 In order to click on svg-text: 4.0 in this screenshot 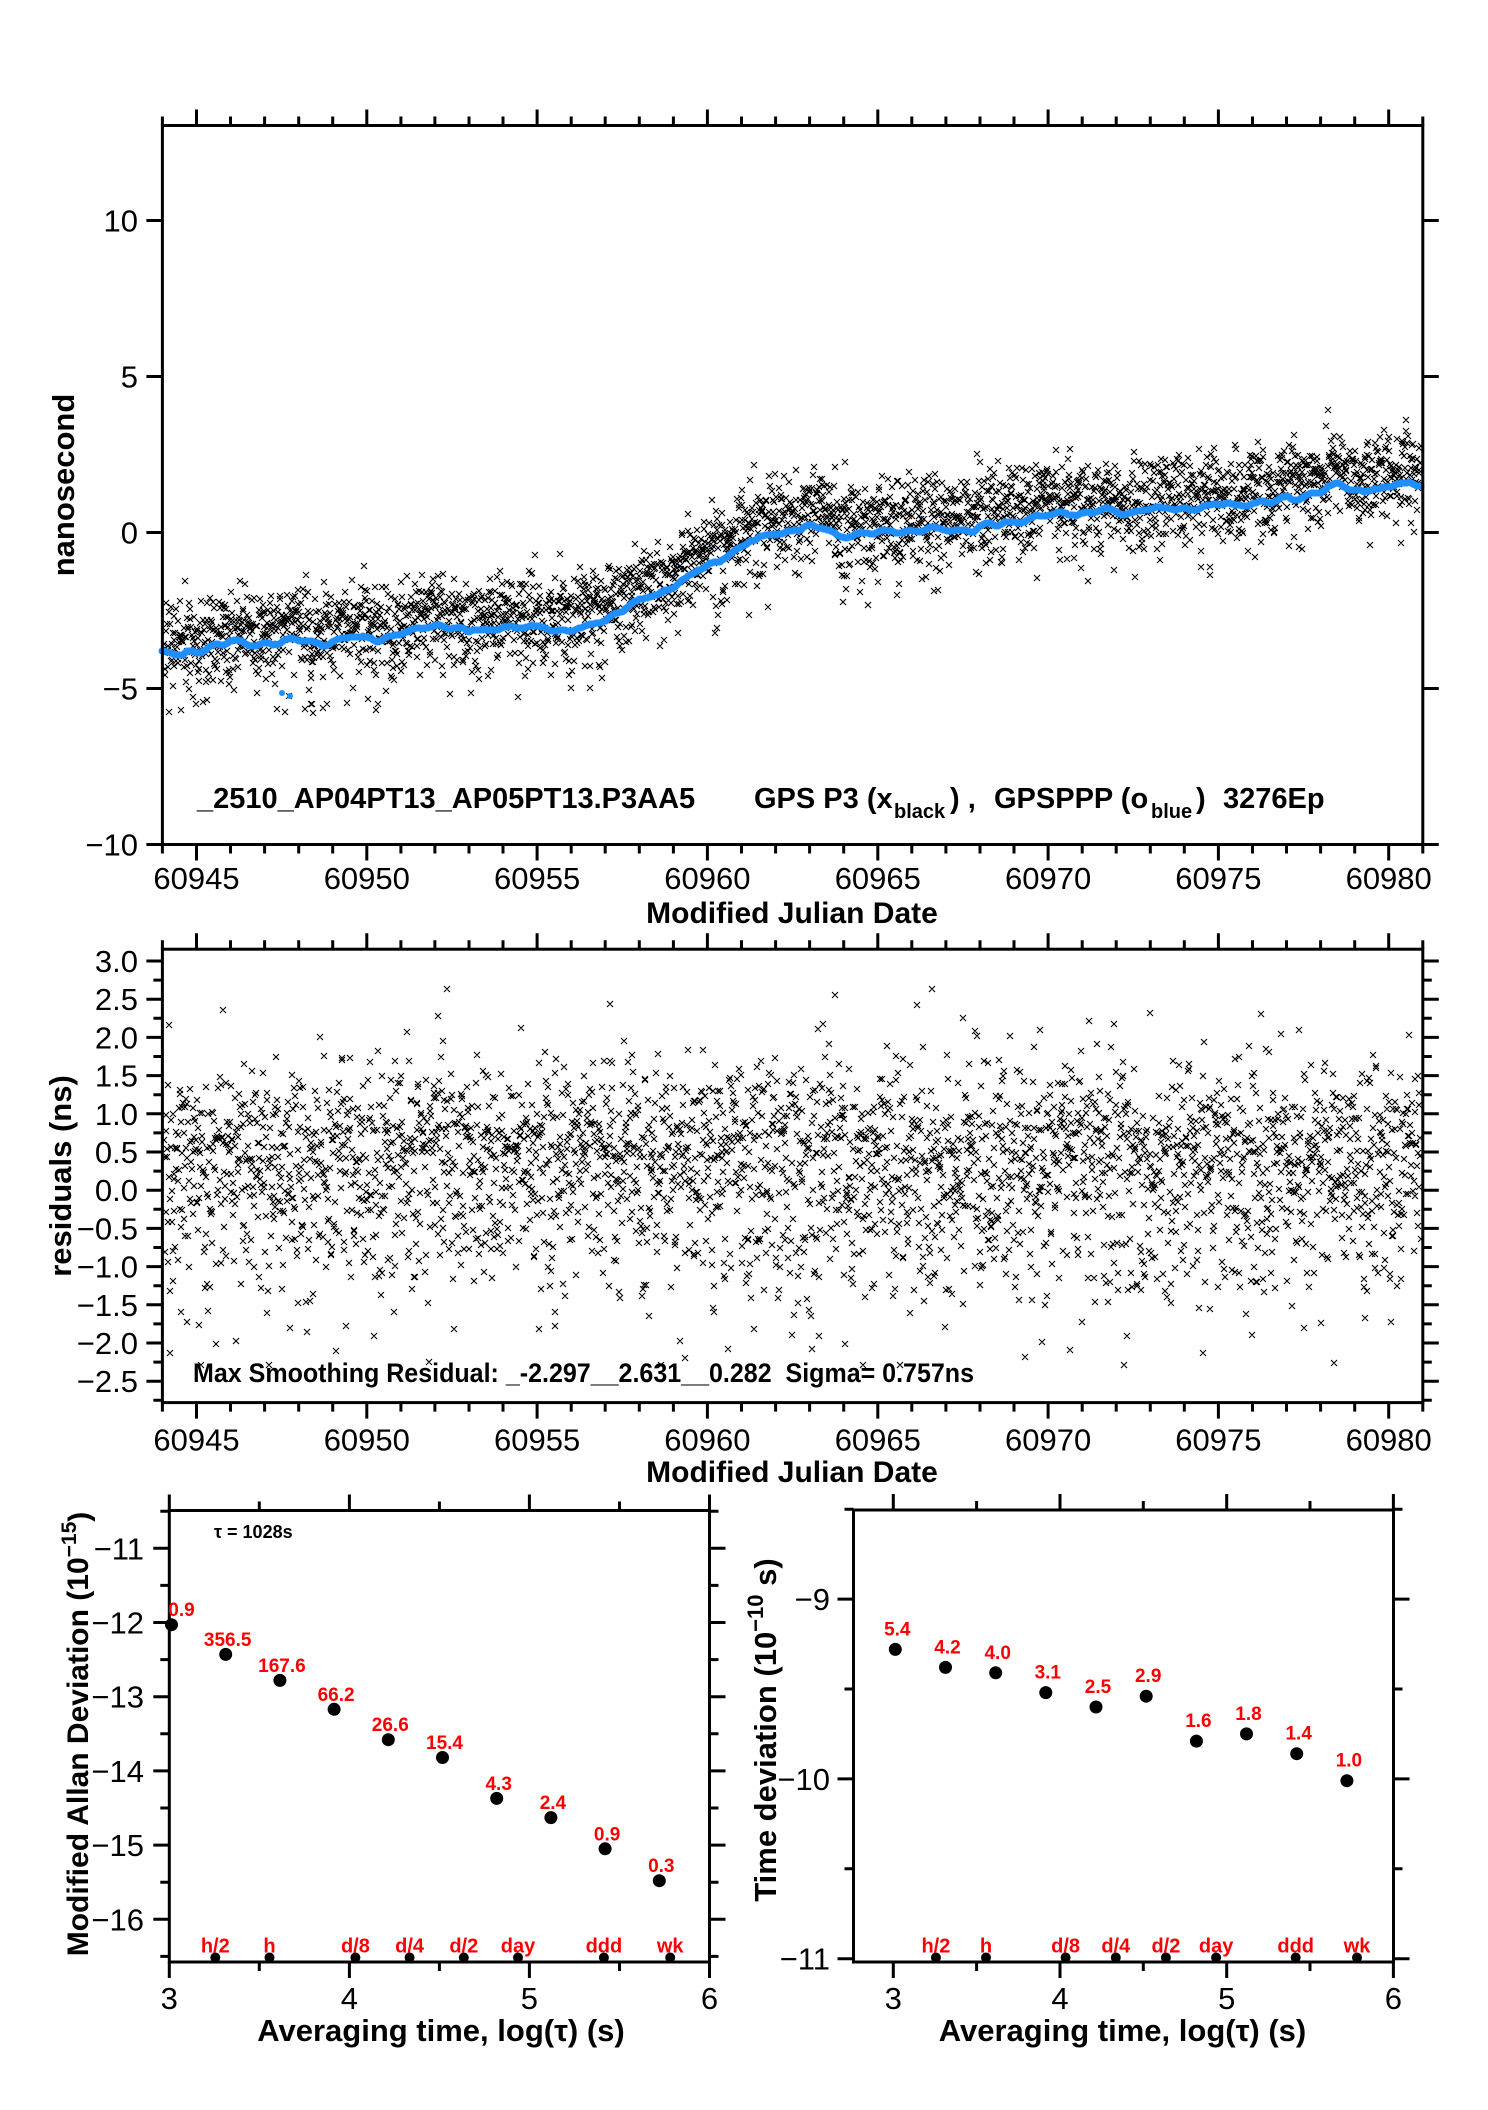, I will do `click(997, 1653)`.